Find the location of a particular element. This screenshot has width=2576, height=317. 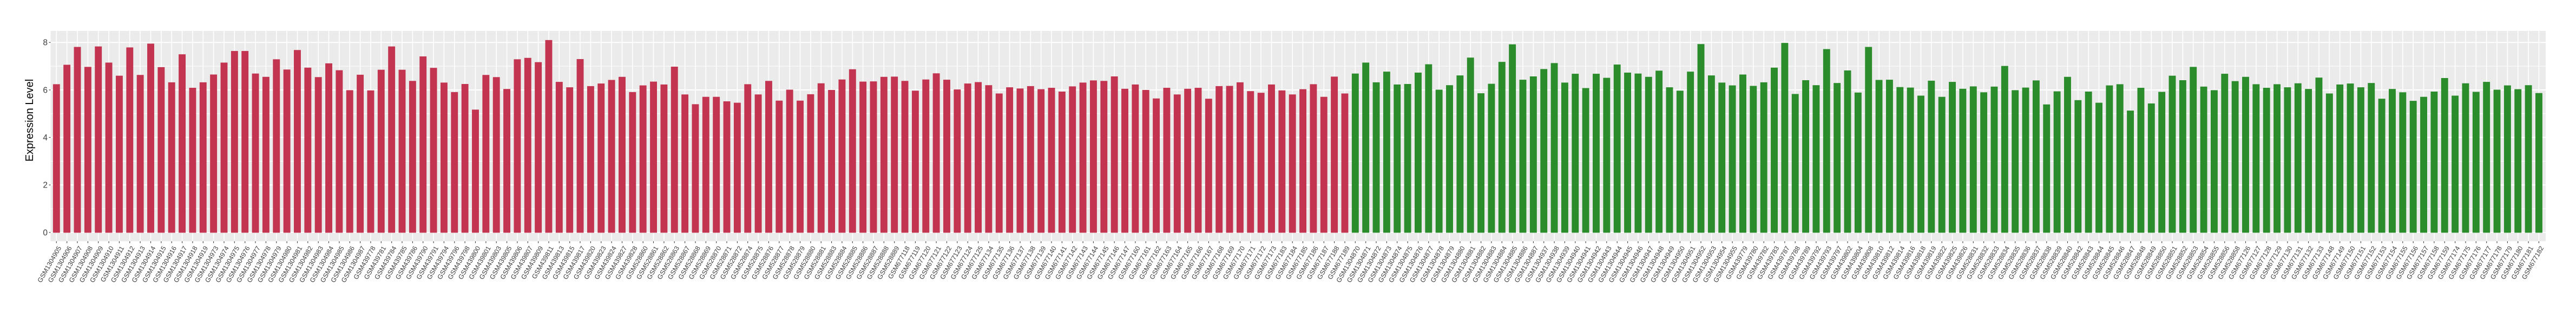

svg-text: Expression Level is located at coordinates (30, 120).